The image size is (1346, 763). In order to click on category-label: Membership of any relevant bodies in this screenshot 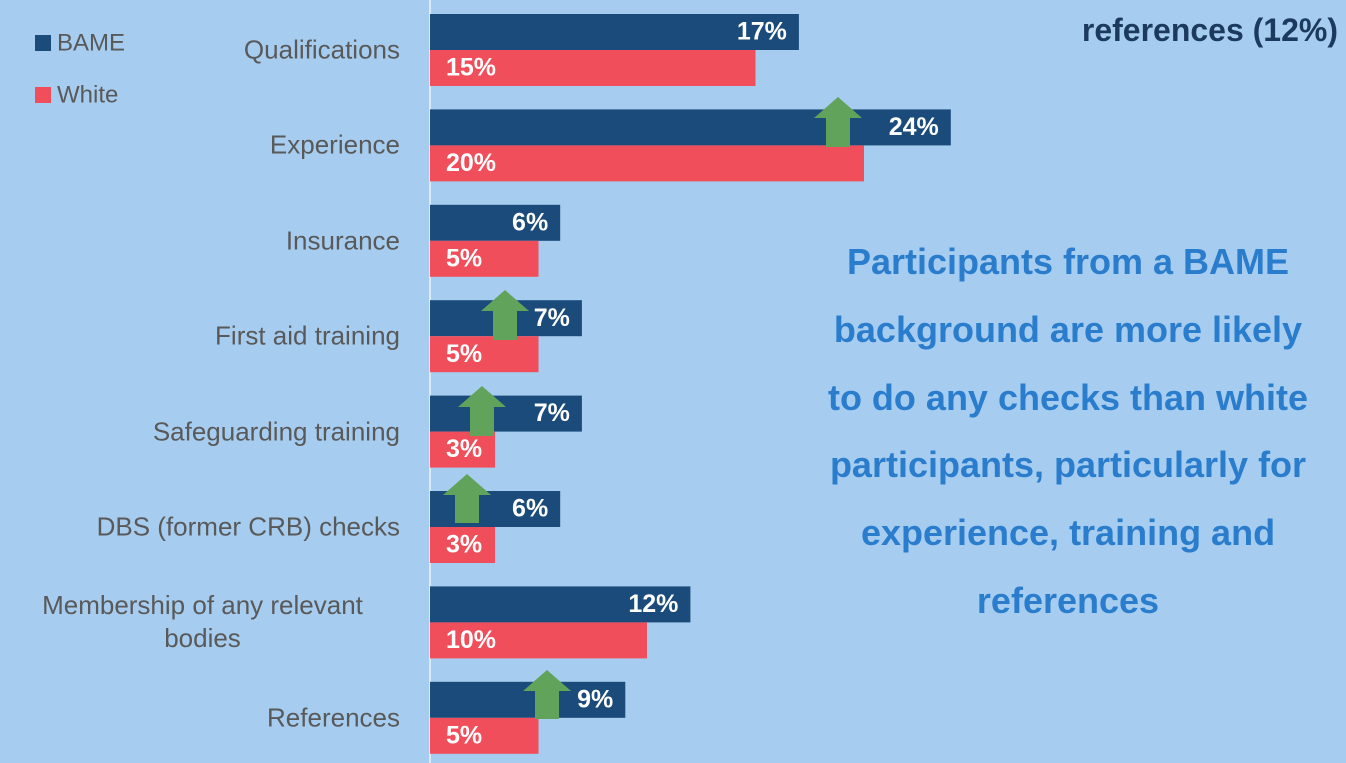, I will do `click(202, 622)`.